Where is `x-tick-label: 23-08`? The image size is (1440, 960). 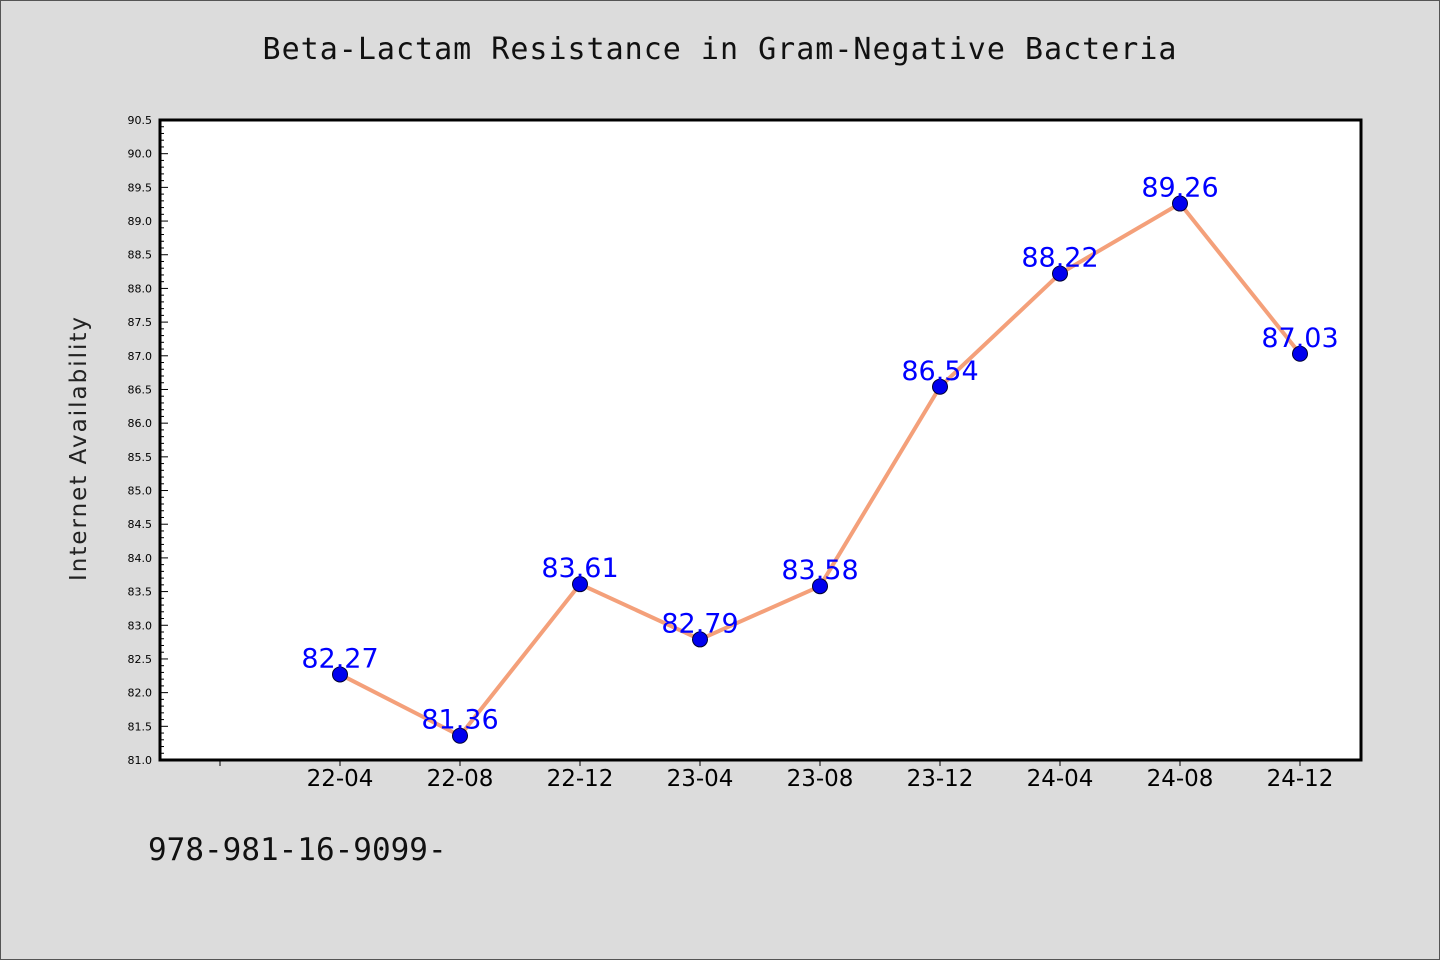
x-tick-label: 23-08 is located at coordinates (820, 779).